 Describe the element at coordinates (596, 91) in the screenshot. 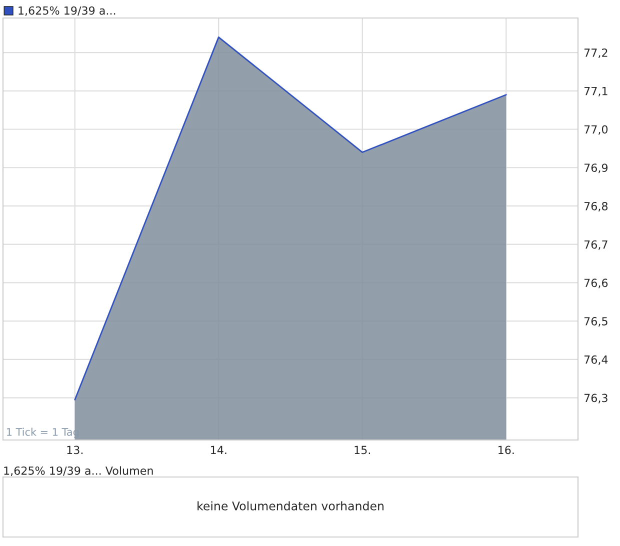

I see `y-tick-label: 77,1` at that location.